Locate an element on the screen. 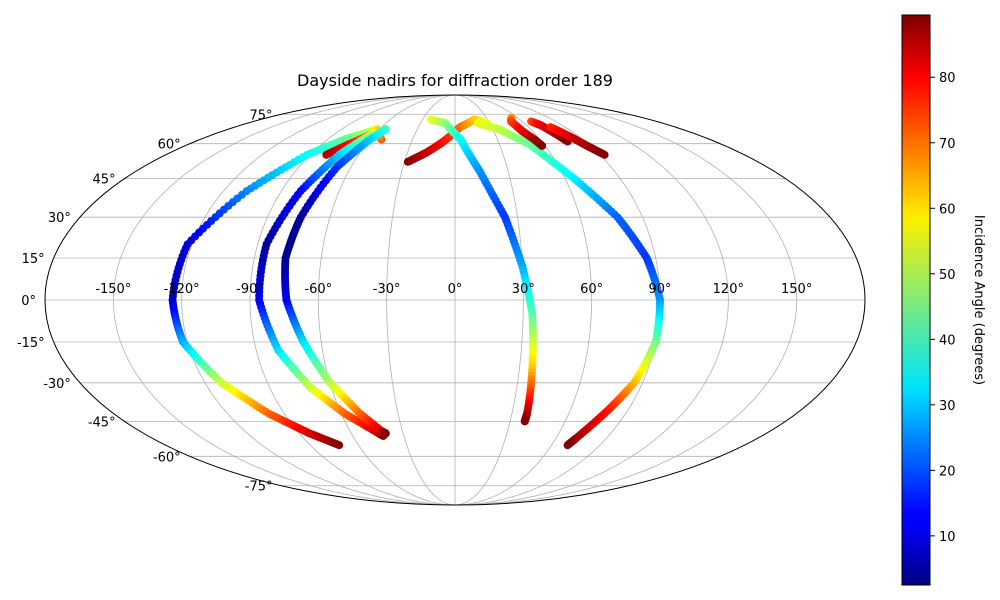 Image resolution: width=1000 pixels, height=600 pixels. latitude-tick-label: 15° is located at coordinates (33, 259).